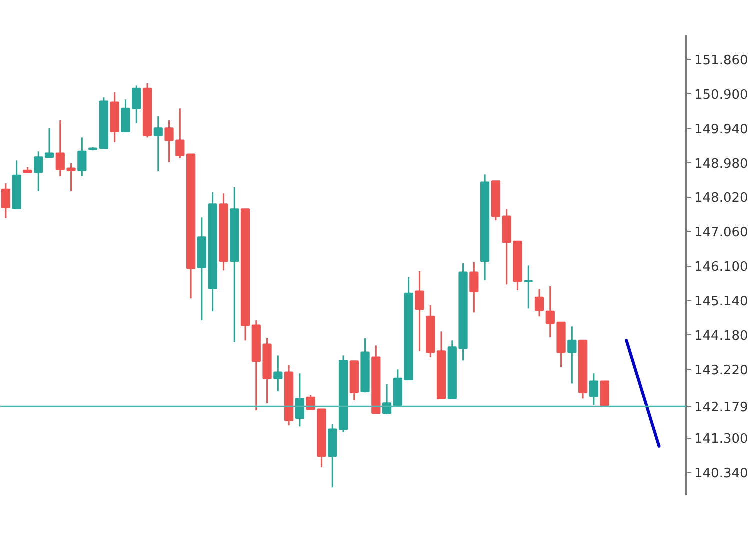 The height and width of the screenshot is (542, 751). I want to click on y-tick-label: 147.060, so click(721, 233).